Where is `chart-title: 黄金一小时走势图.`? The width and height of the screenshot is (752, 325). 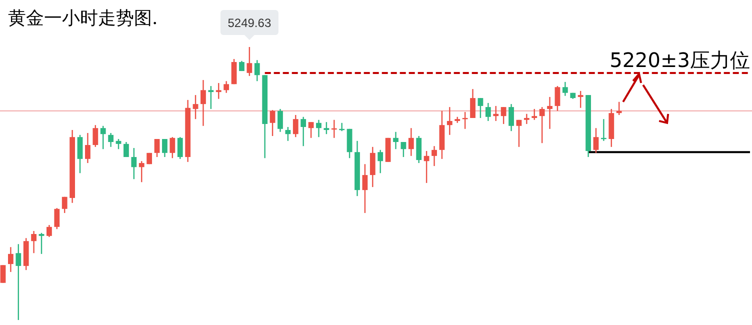
chart-title: 黄金一小时走势图. is located at coordinates (83, 18).